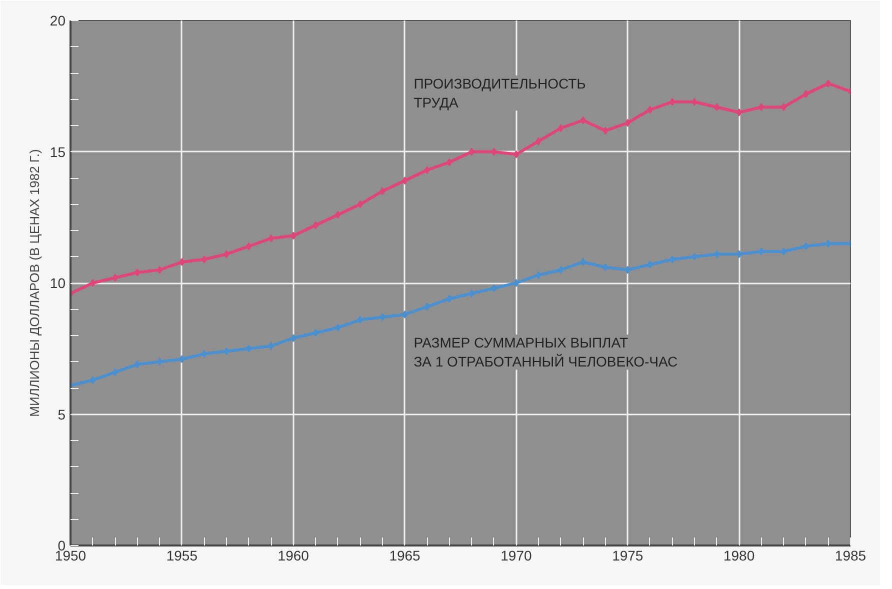 The width and height of the screenshot is (892, 589). I want to click on y-tick-label: 15, so click(58, 152).